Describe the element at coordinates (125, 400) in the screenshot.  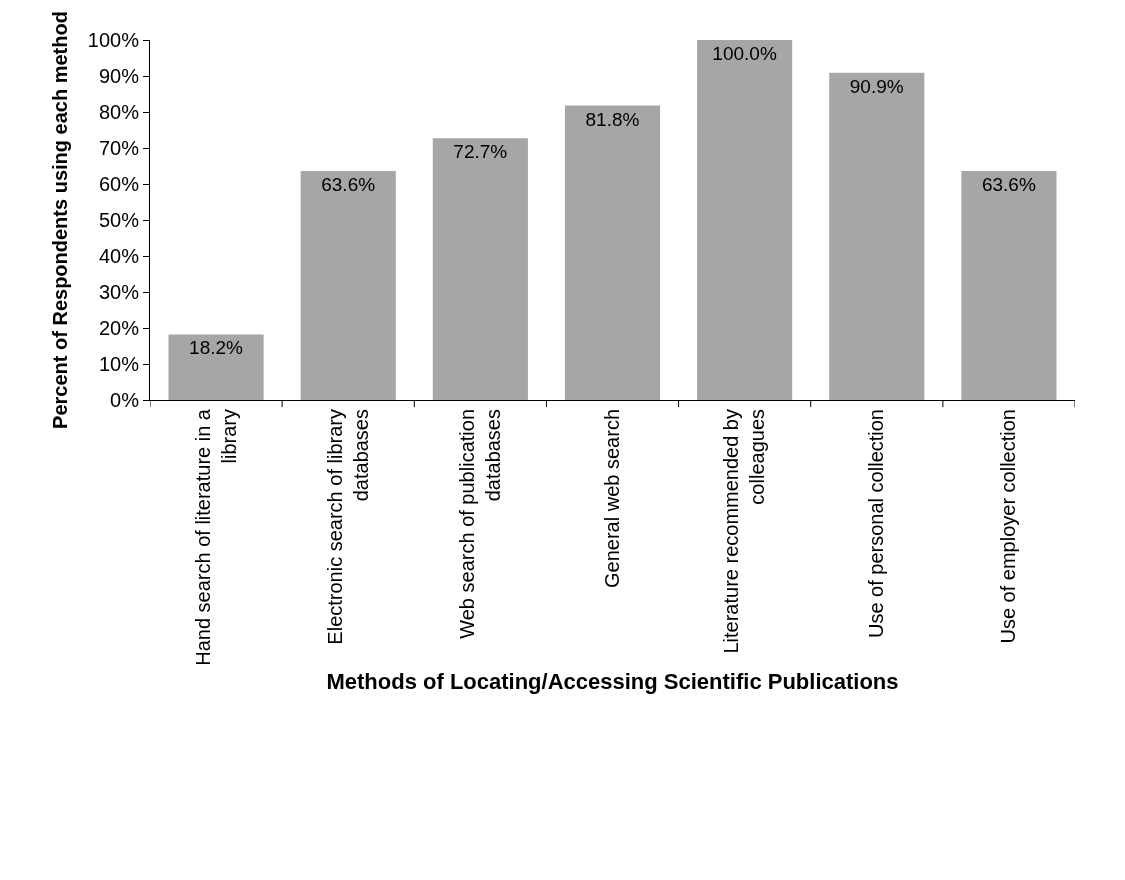
I see `y-tick-label: 0%` at that location.